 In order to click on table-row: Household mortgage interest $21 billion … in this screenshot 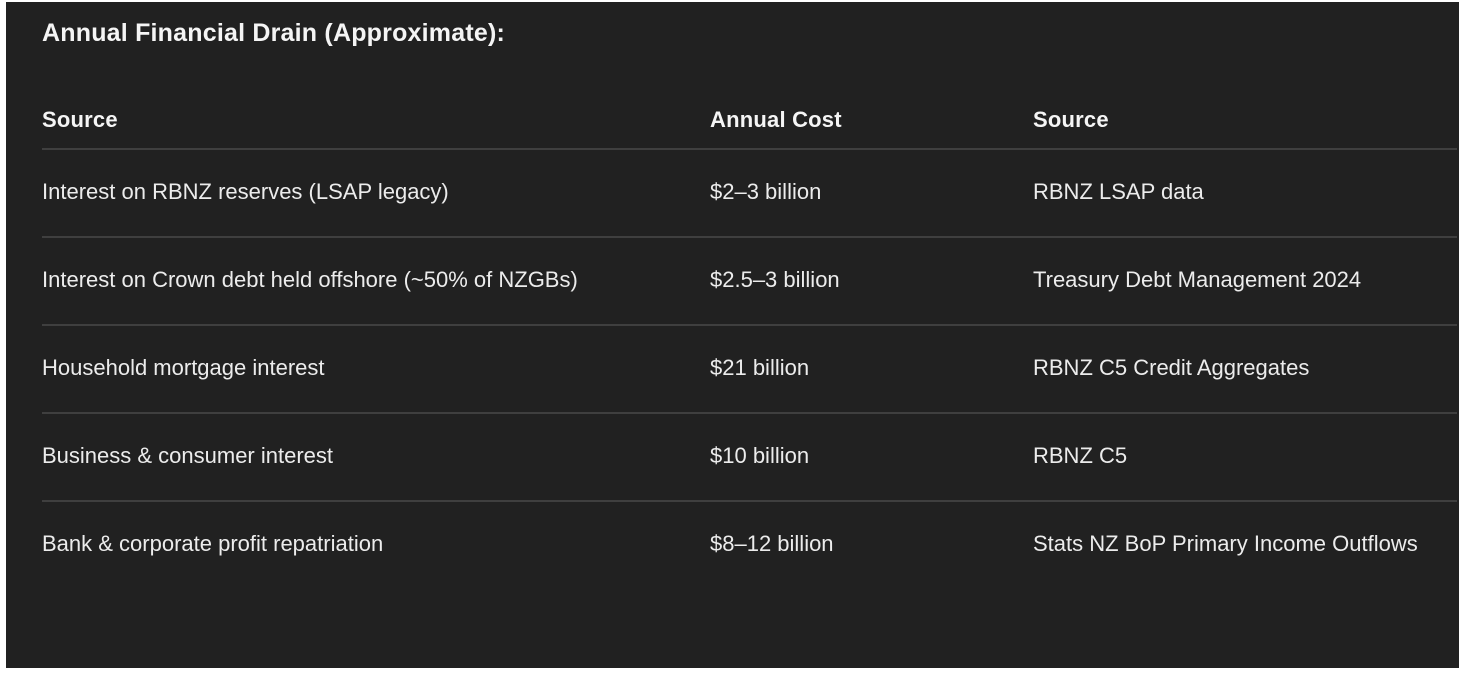, I will do `click(749, 368)`.